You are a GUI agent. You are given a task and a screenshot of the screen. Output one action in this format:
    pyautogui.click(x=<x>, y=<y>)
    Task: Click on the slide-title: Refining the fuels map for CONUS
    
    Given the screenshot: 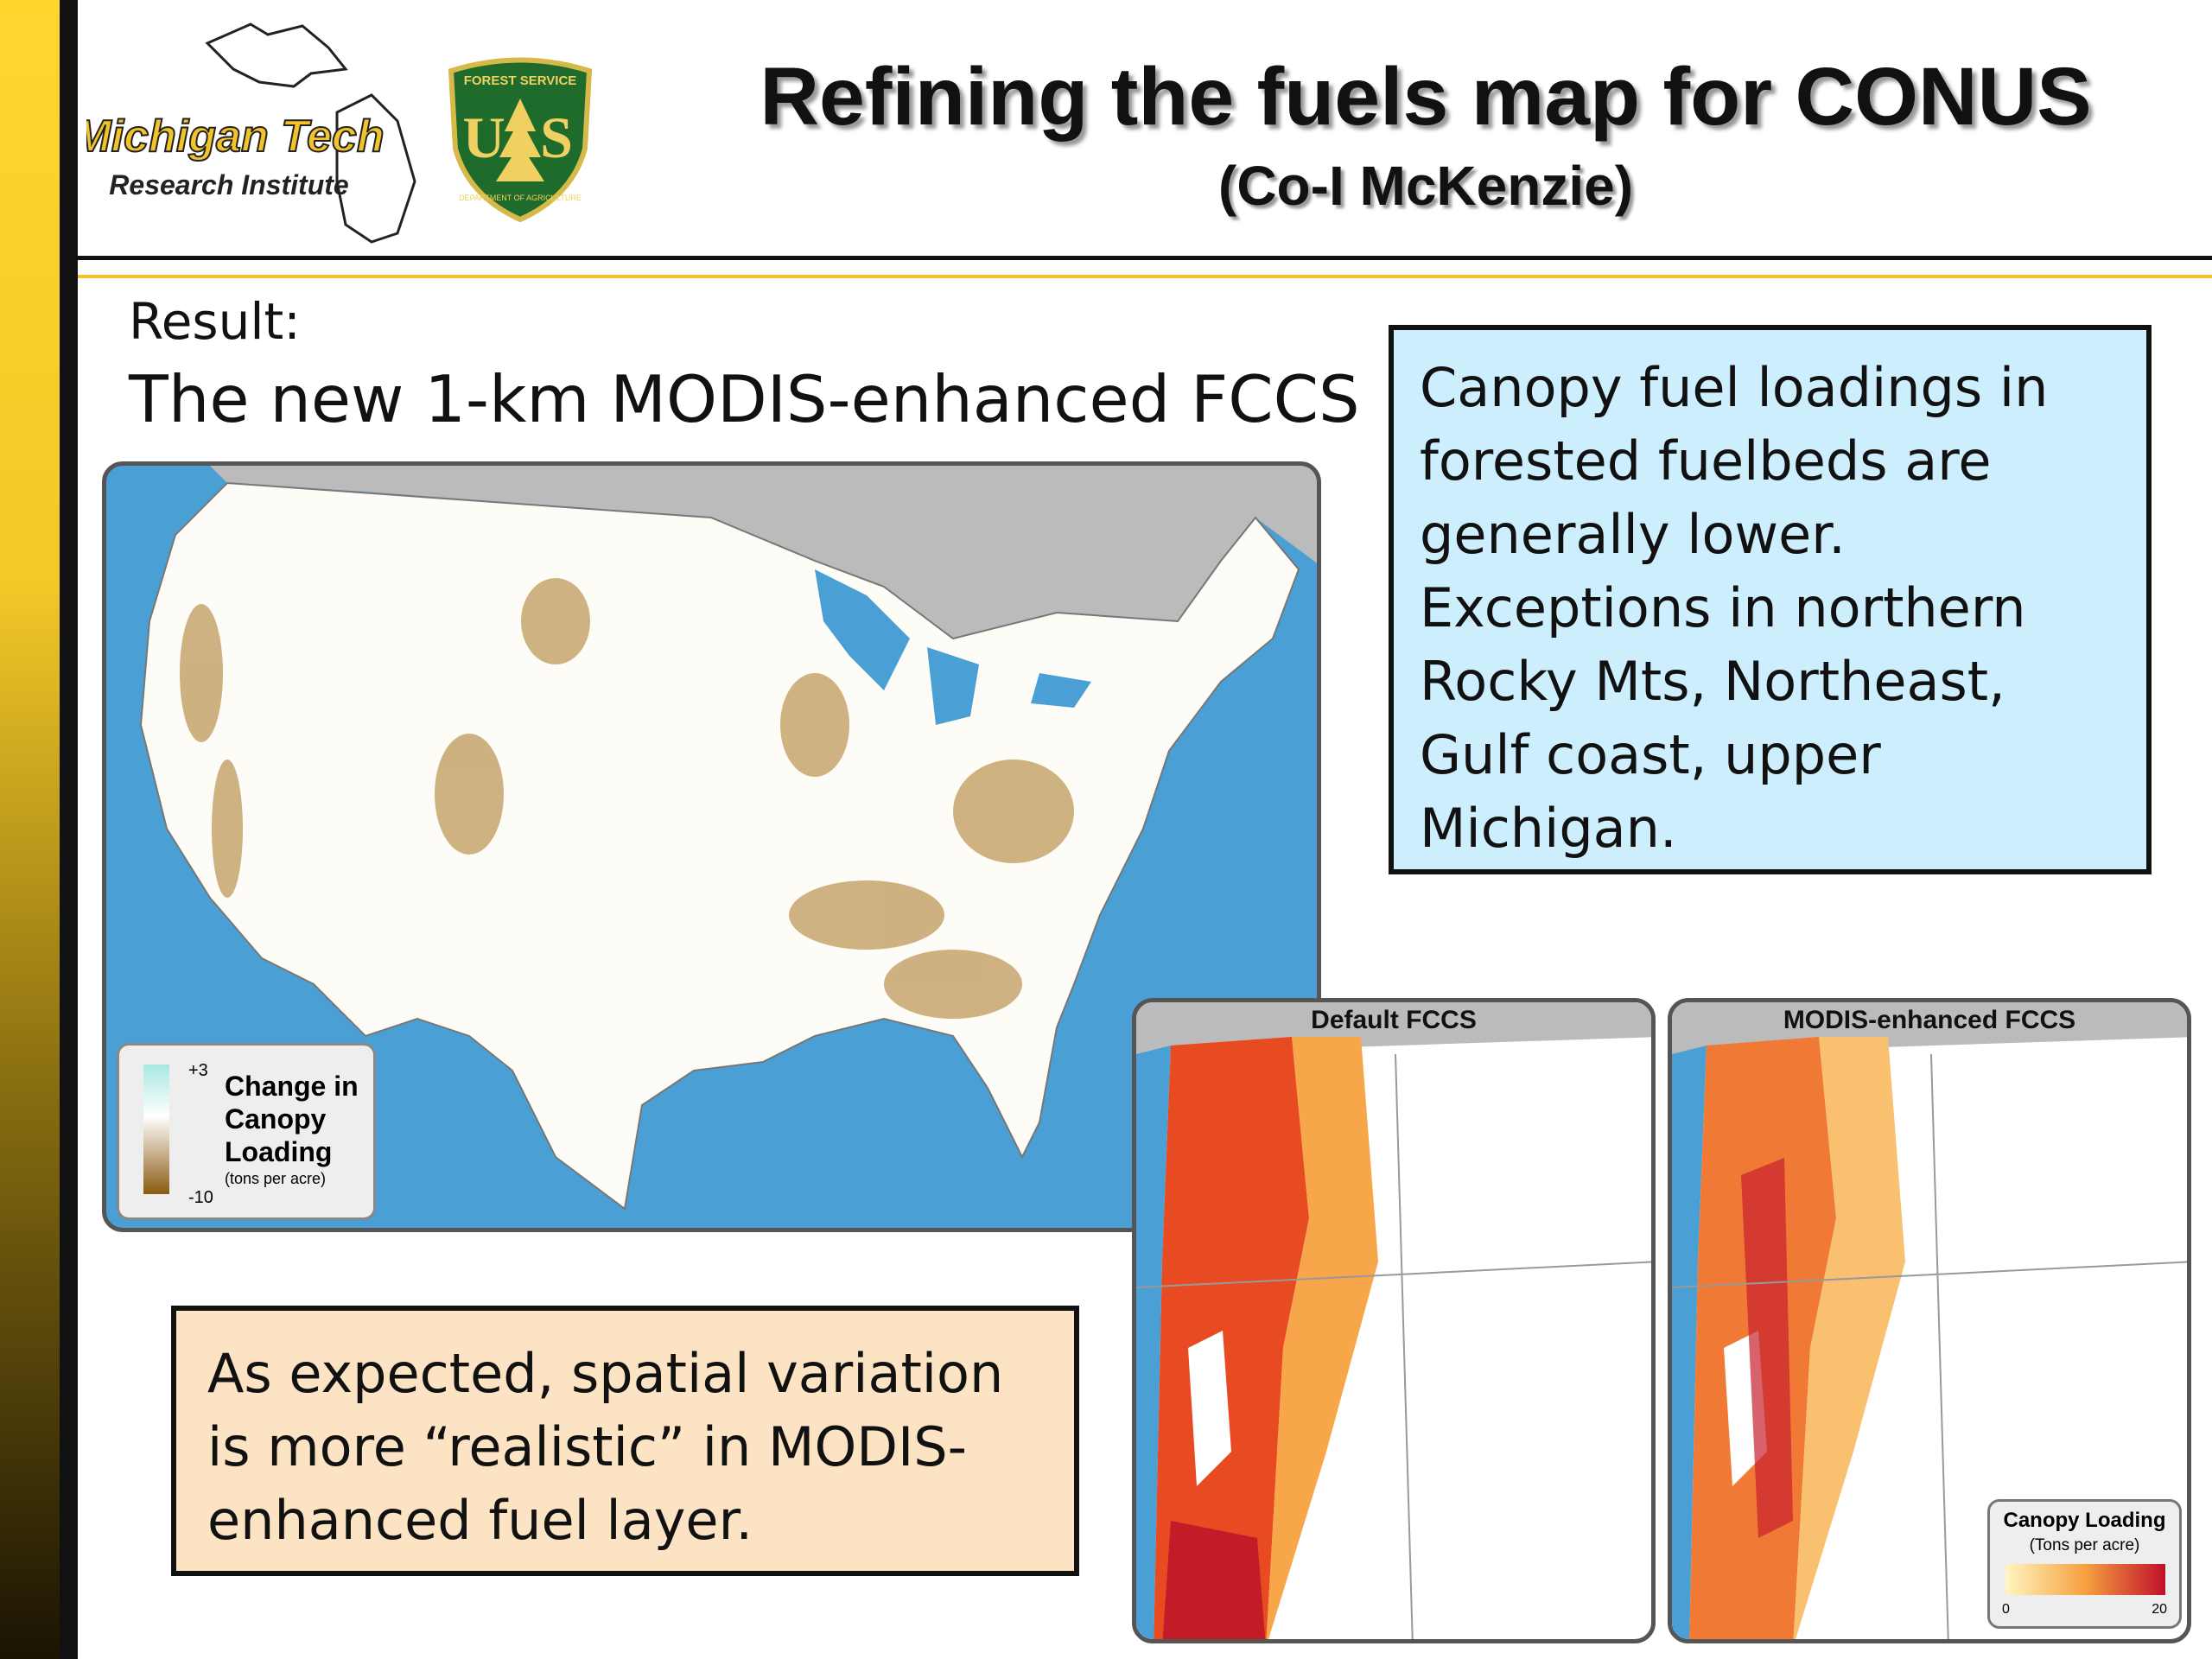 What is the action you would take?
    pyautogui.click(x=1426, y=97)
    